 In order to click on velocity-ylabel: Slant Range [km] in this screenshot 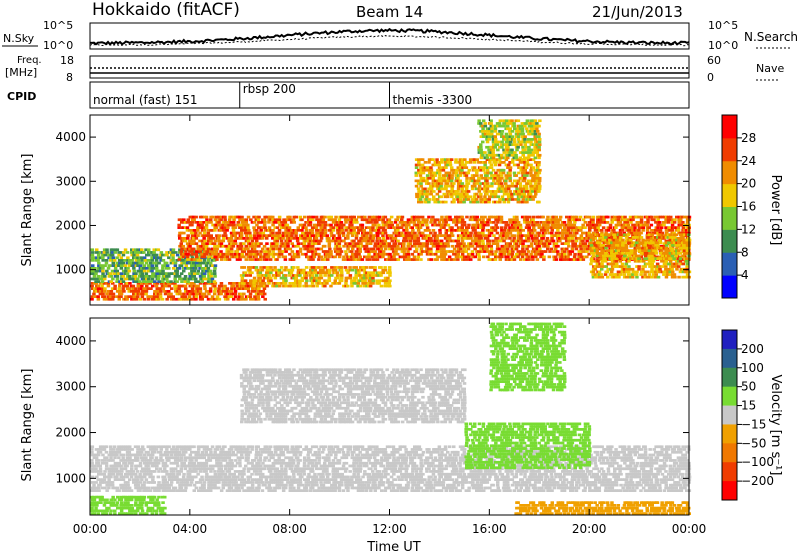, I will do `click(27, 425)`.